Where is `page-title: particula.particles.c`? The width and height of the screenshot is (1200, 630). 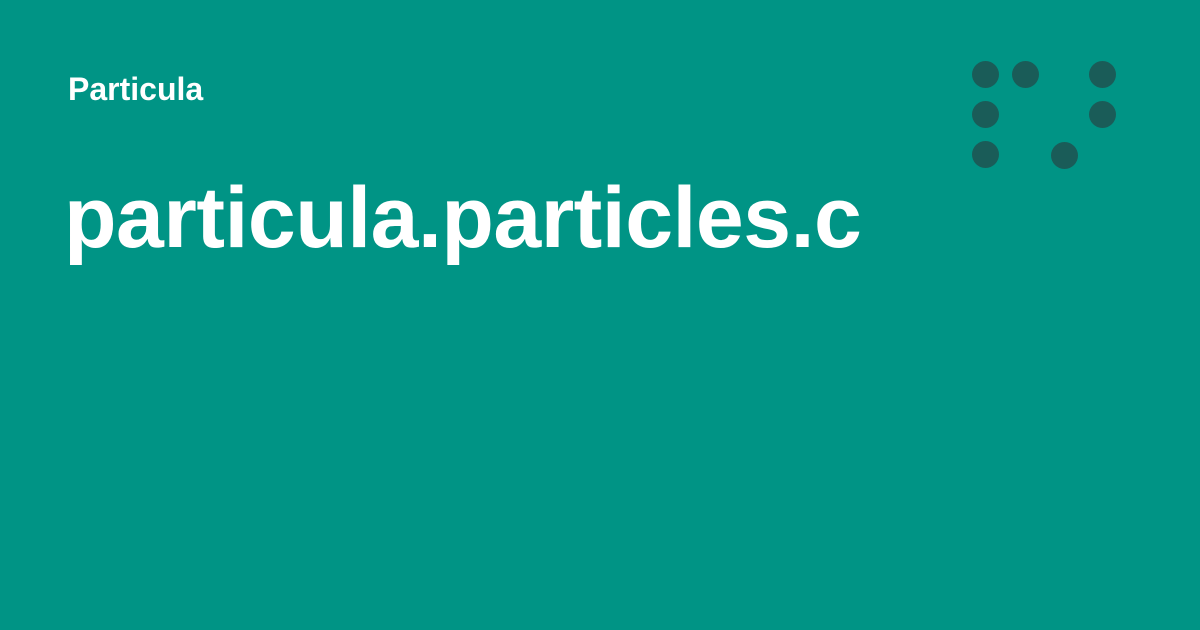 page-title: particula.particles.c is located at coordinates (463, 218).